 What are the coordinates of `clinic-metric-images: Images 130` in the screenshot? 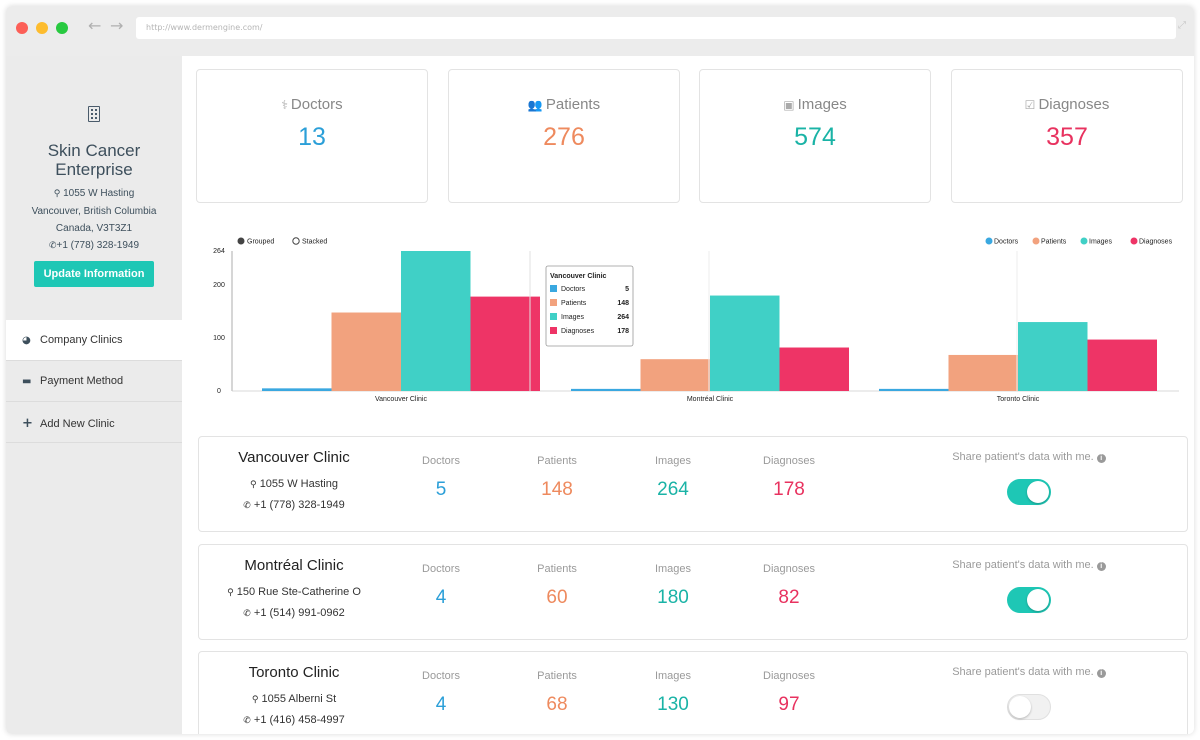 It's located at (673, 693).